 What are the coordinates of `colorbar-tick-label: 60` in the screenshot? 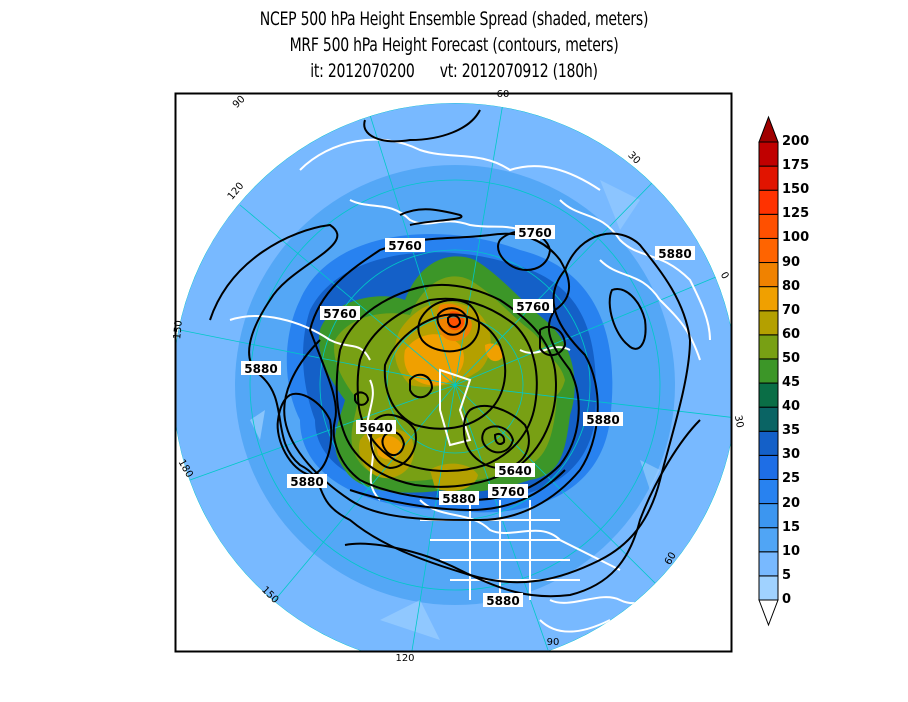 It's located at (791, 334).